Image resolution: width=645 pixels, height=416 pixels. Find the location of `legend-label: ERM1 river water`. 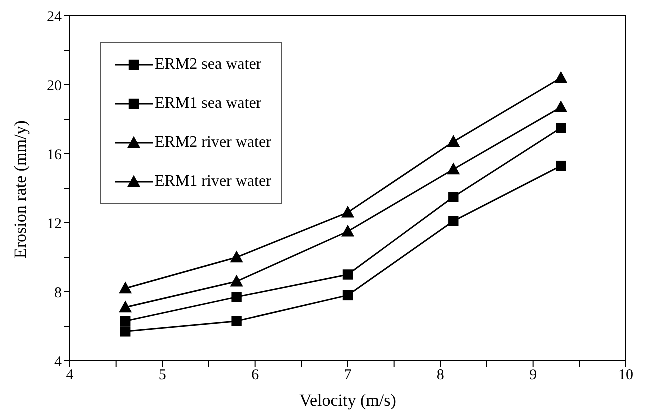

legend-label: ERM1 river water is located at coordinates (213, 181).